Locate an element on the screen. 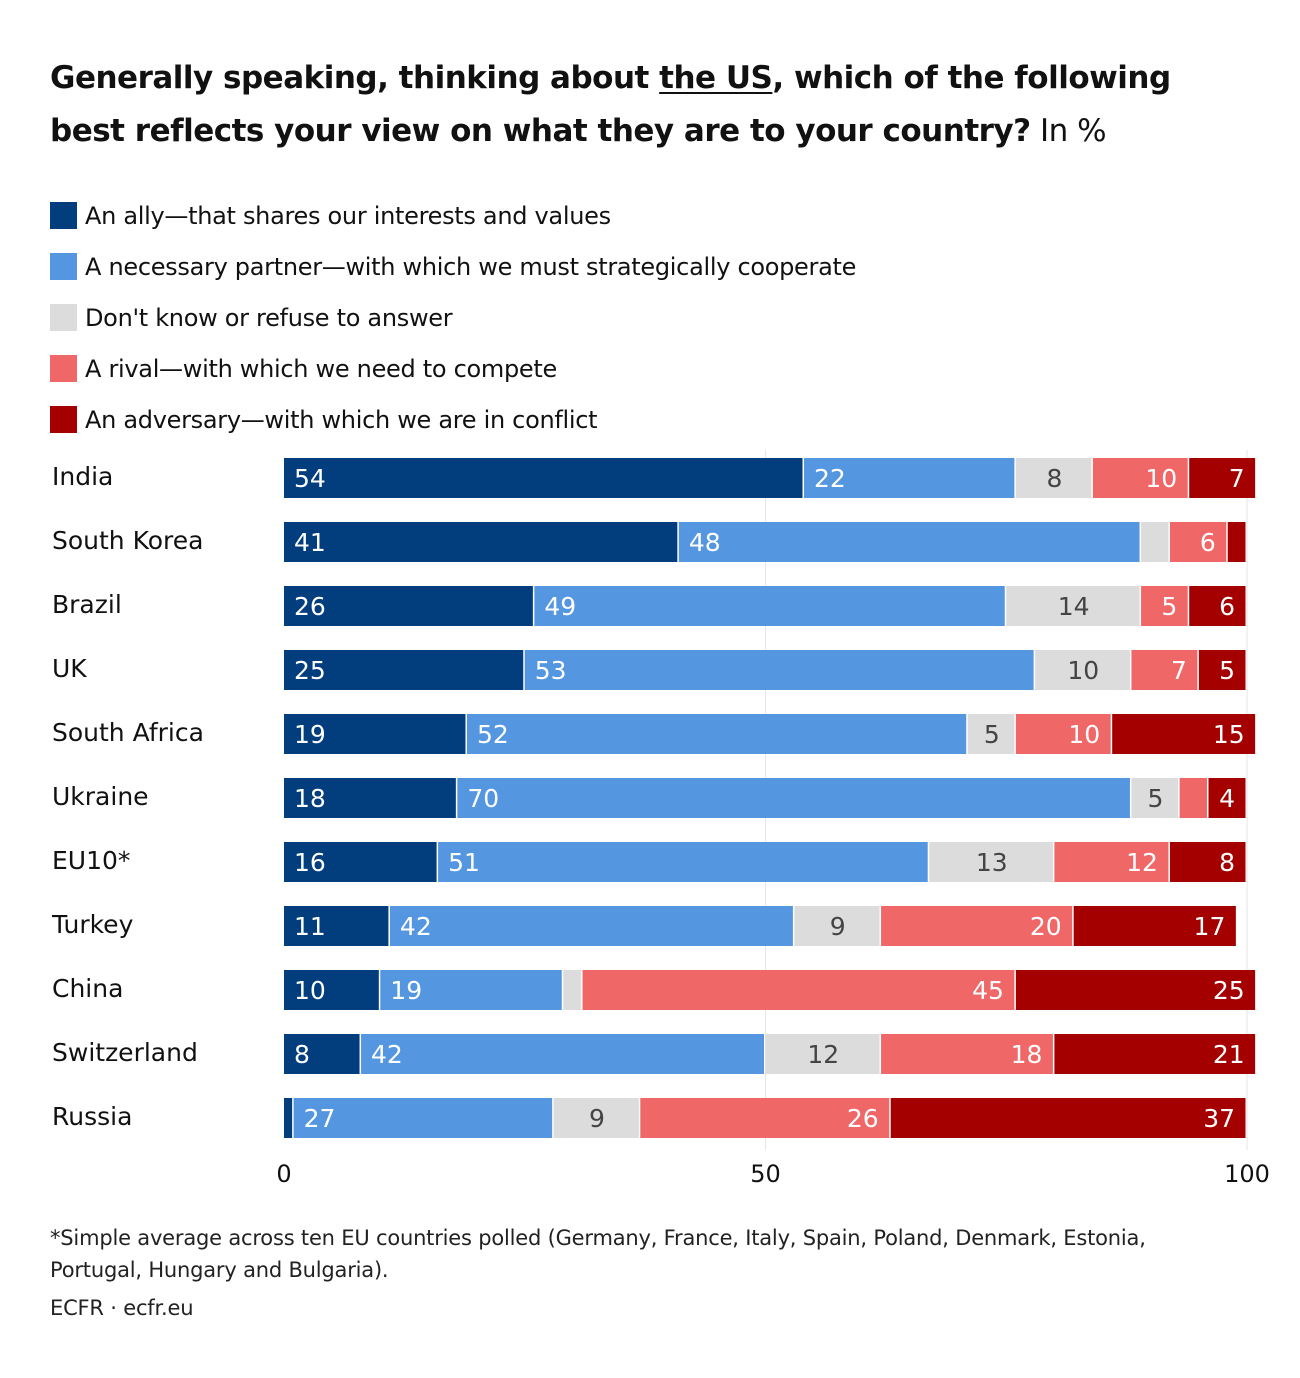 Image resolution: width=1300 pixels, height=1378 pixels. data-label: 6 is located at coordinates (1208, 542).